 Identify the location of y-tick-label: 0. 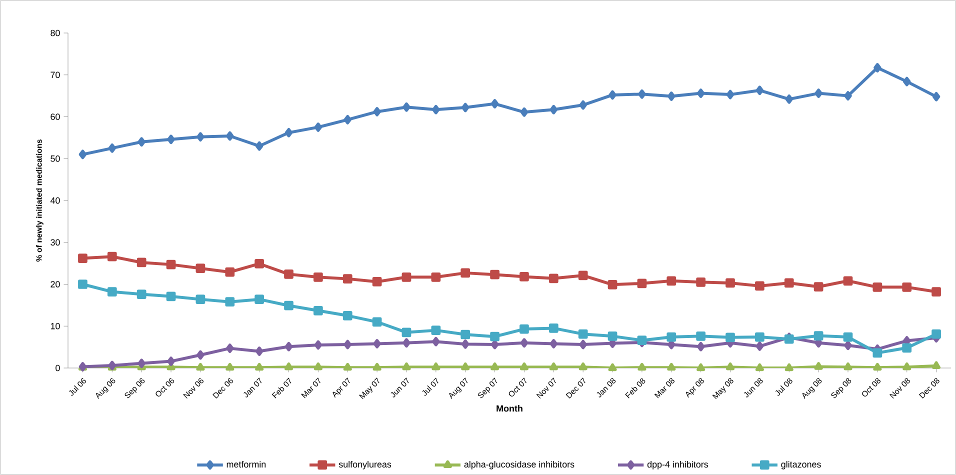
(58, 368).